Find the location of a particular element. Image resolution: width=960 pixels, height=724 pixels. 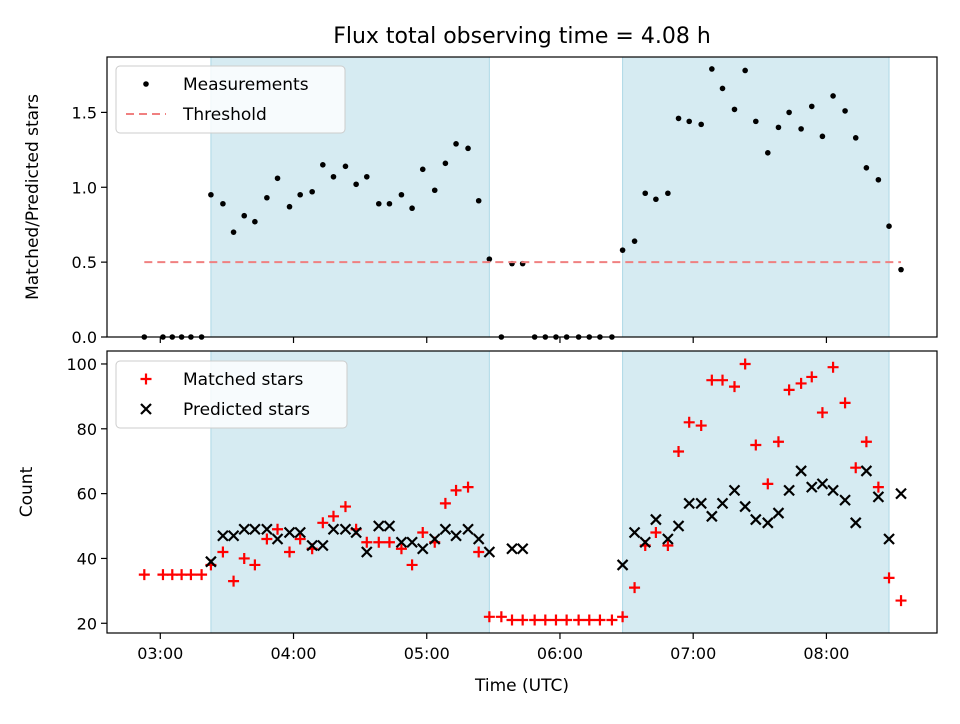

y-tick-label: 0.0 is located at coordinates (84, 337).